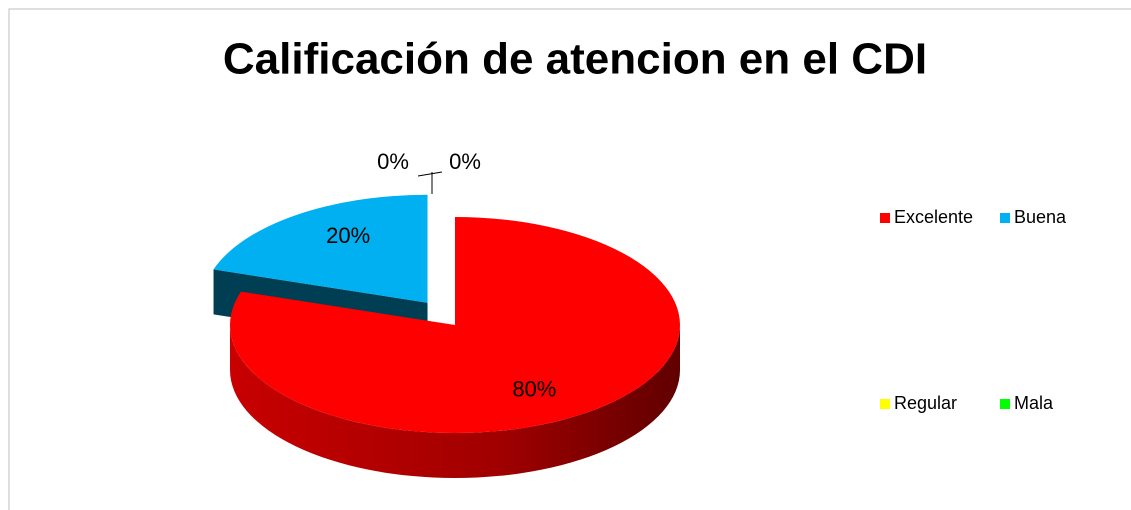 This screenshot has width=1131, height=510. What do you see at coordinates (1034, 403) in the screenshot?
I see `legend-label: Mala` at bounding box center [1034, 403].